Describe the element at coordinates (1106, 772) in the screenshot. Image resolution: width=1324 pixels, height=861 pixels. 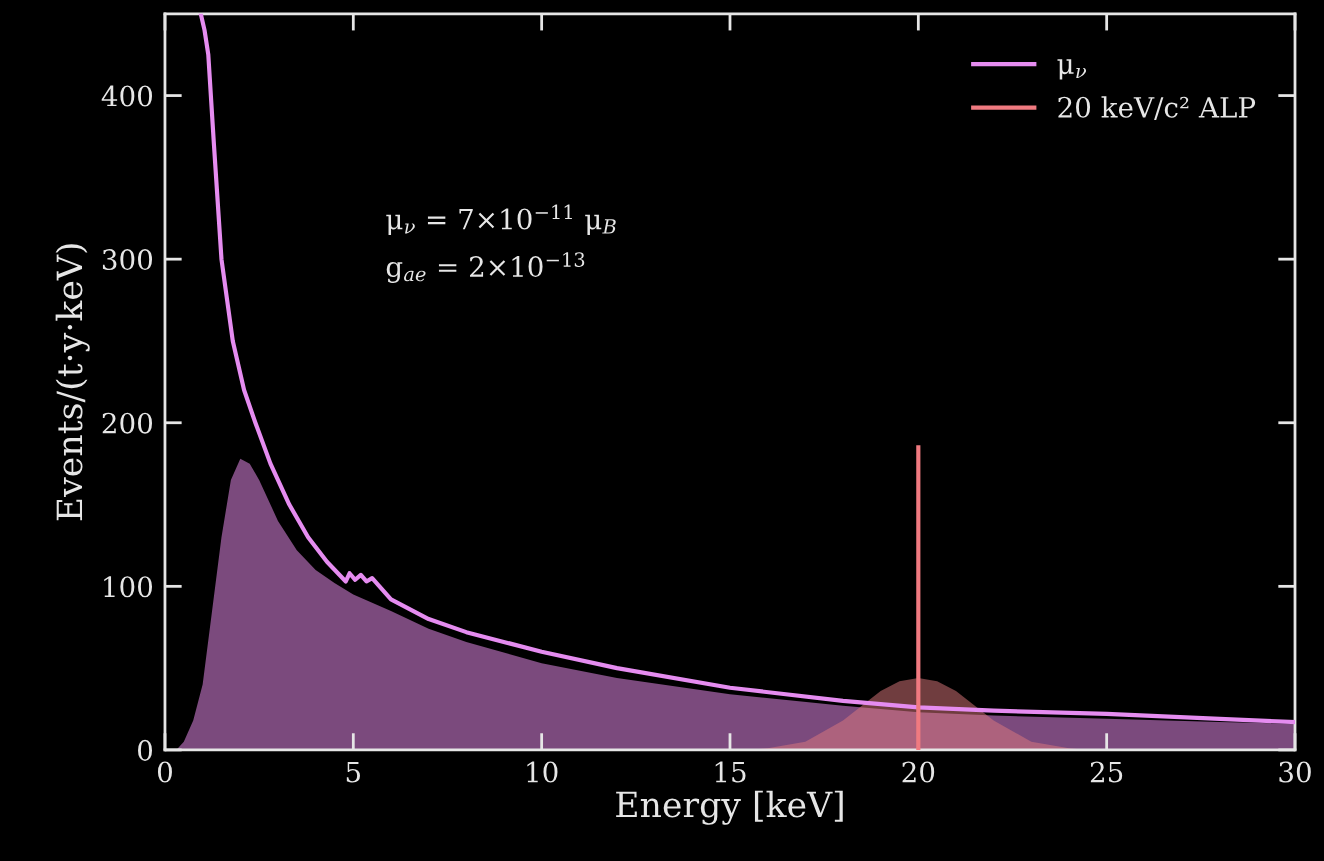
I see `x-tick-label: 25` at that location.